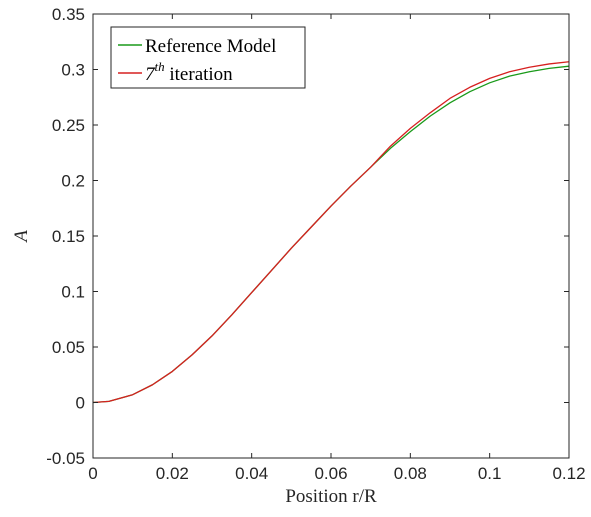  Describe the element at coordinates (65, 458) in the screenshot. I see `y-tick-label: -0.05` at that location.